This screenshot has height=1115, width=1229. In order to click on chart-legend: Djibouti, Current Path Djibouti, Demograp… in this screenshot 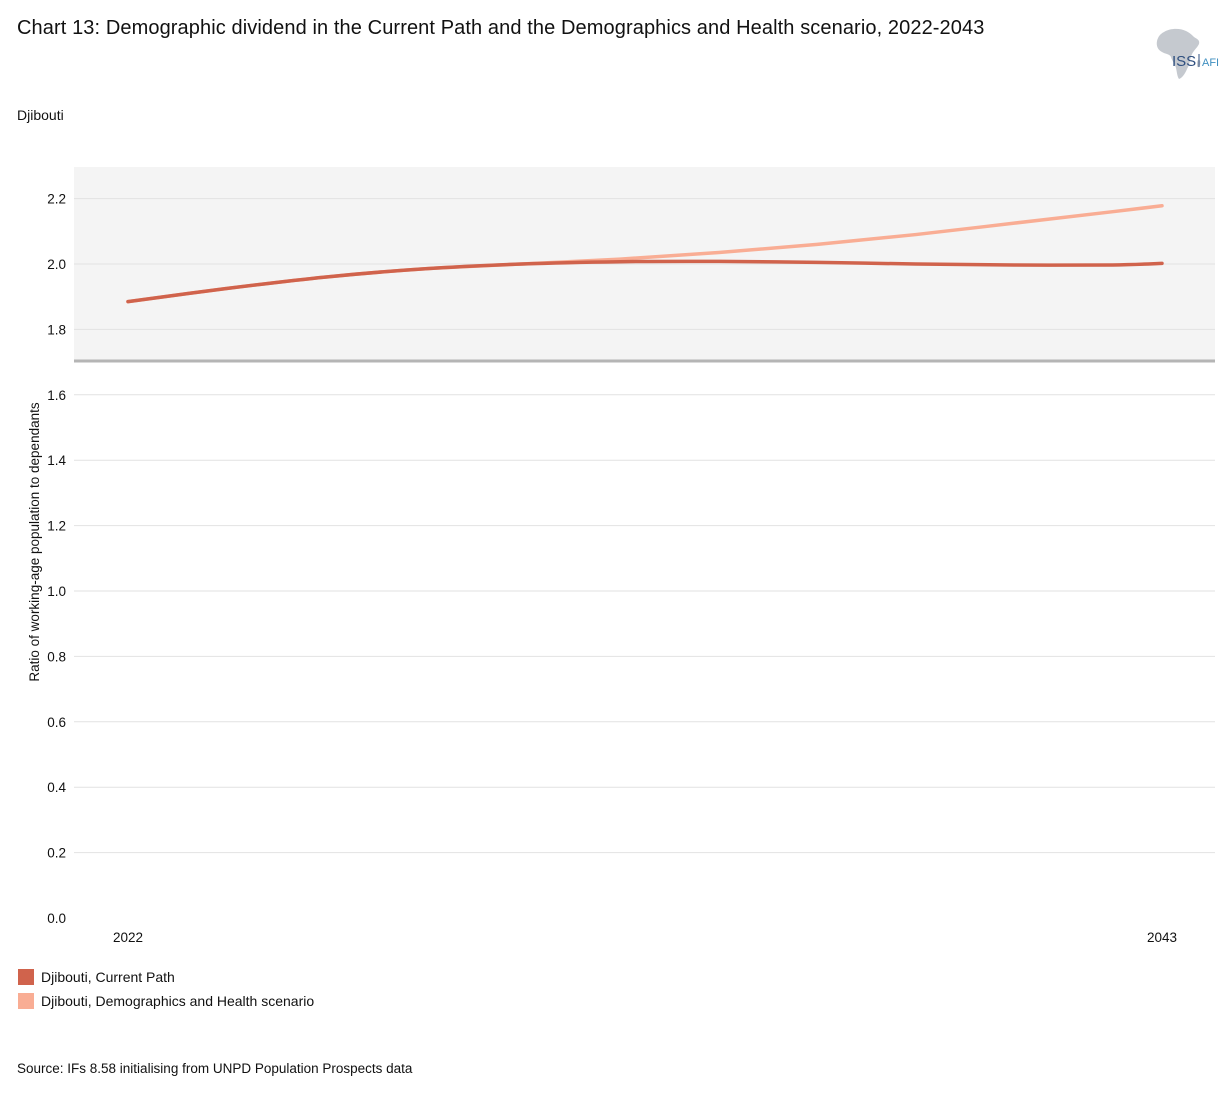, I will do `click(166, 990)`.